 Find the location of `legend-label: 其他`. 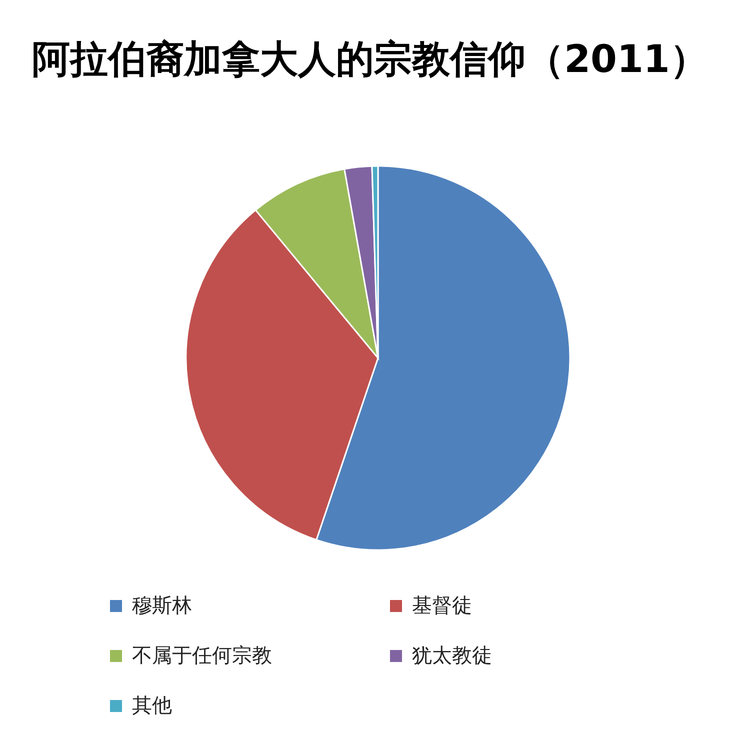

legend-label: 其他 is located at coordinates (152, 705).